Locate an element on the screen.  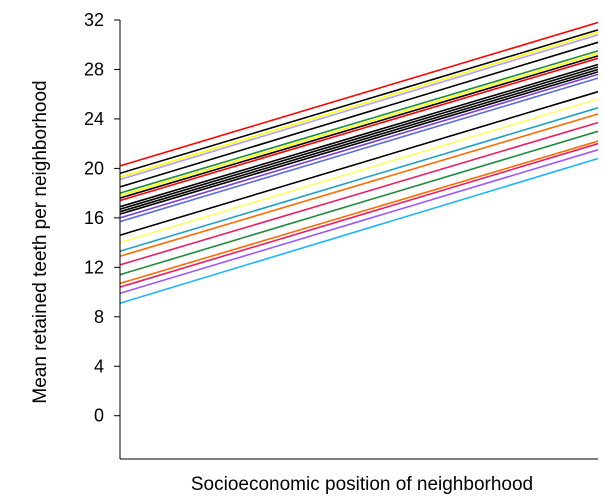
y-tick-label: 8 is located at coordinates (99, 317).